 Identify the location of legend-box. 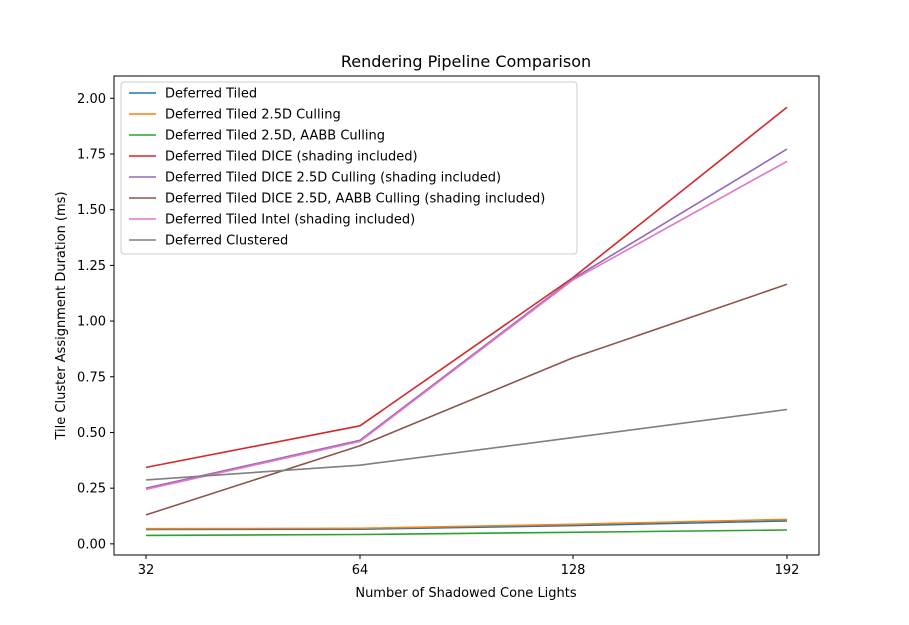
(349, 168).